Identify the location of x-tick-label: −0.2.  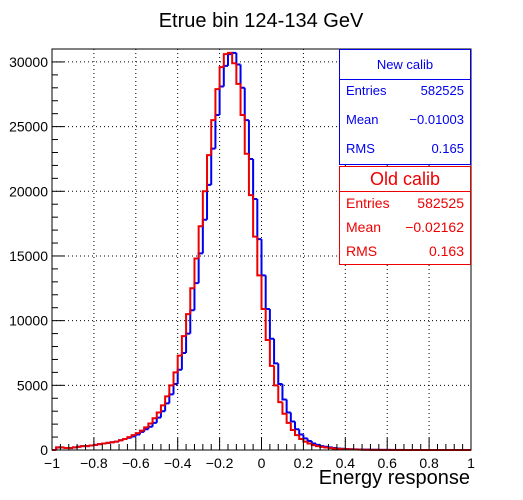
(220, 463).